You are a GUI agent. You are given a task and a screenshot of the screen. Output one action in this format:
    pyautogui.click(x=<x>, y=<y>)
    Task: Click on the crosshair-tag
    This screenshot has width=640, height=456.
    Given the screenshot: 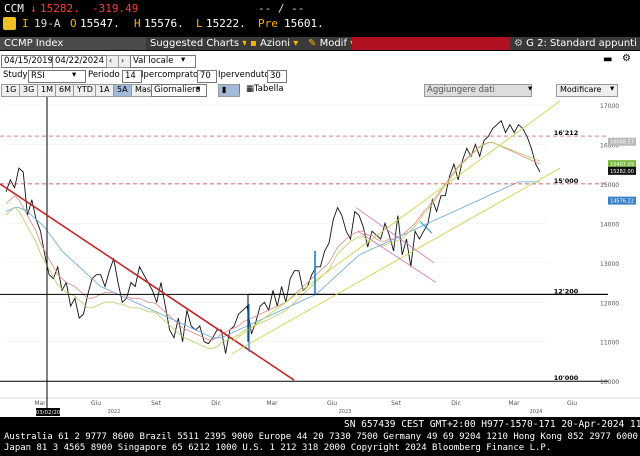 What is the action you would take?
    pyautogui.click(x=48, y=412)
    